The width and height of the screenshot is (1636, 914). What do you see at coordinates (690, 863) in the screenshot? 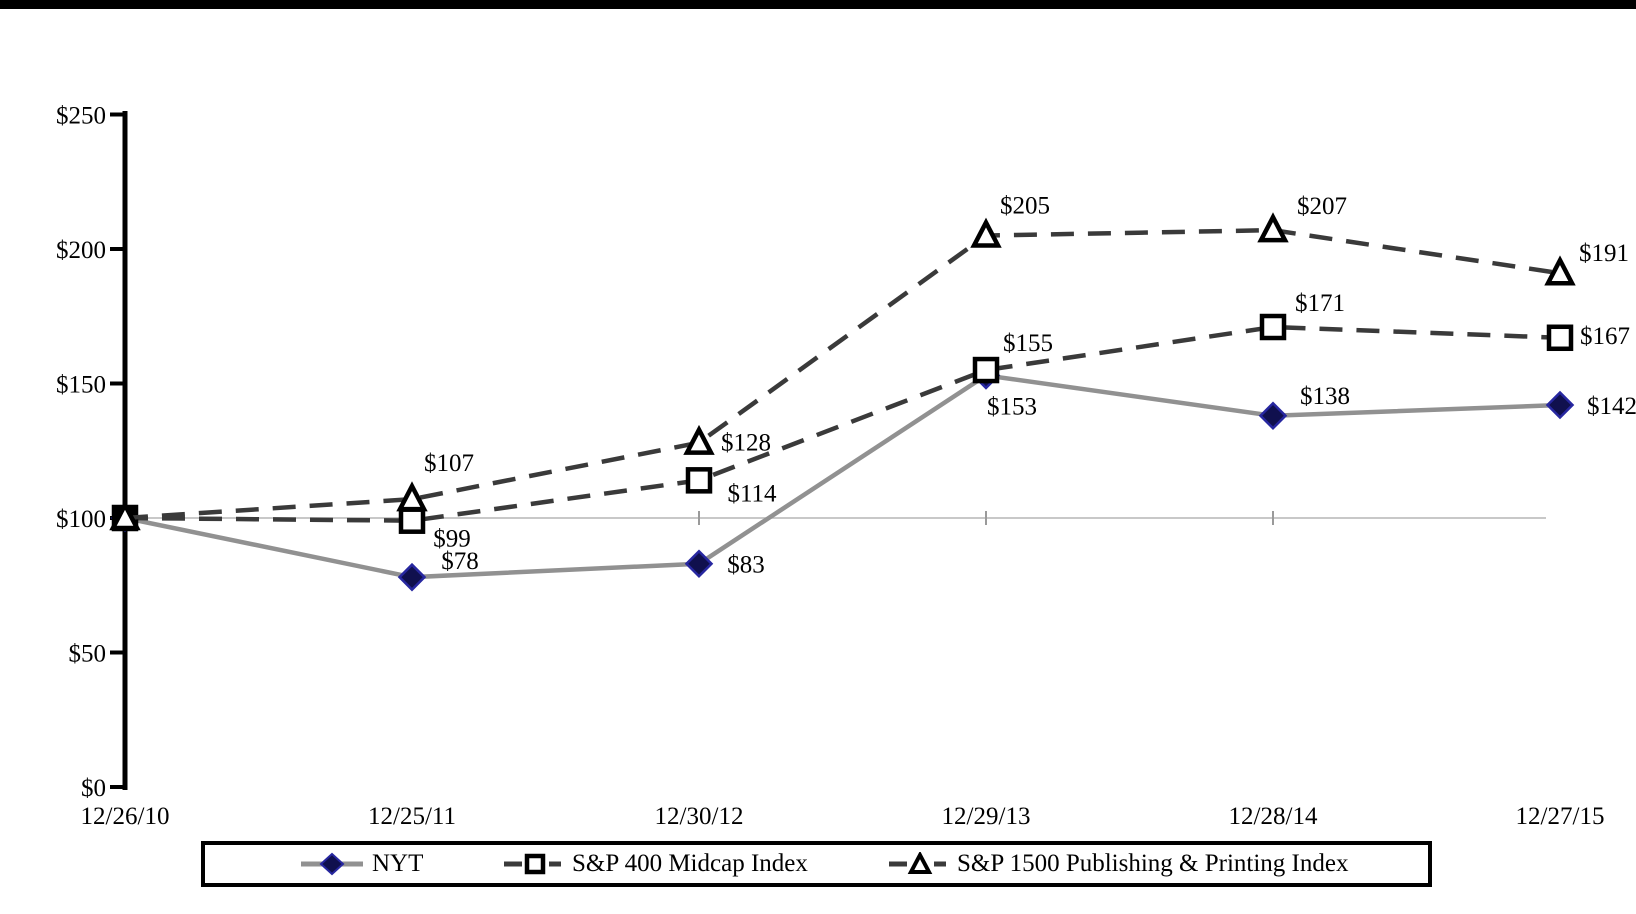
I see `legend-label-sp400: S&P 400 Midcap Index` at bounding box center [690, 863].